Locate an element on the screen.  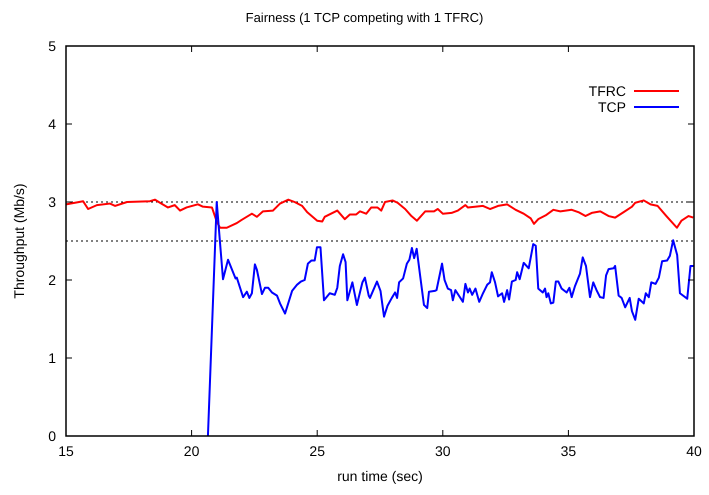
x-tick-label: 35 is located at coordinates (568, 451).